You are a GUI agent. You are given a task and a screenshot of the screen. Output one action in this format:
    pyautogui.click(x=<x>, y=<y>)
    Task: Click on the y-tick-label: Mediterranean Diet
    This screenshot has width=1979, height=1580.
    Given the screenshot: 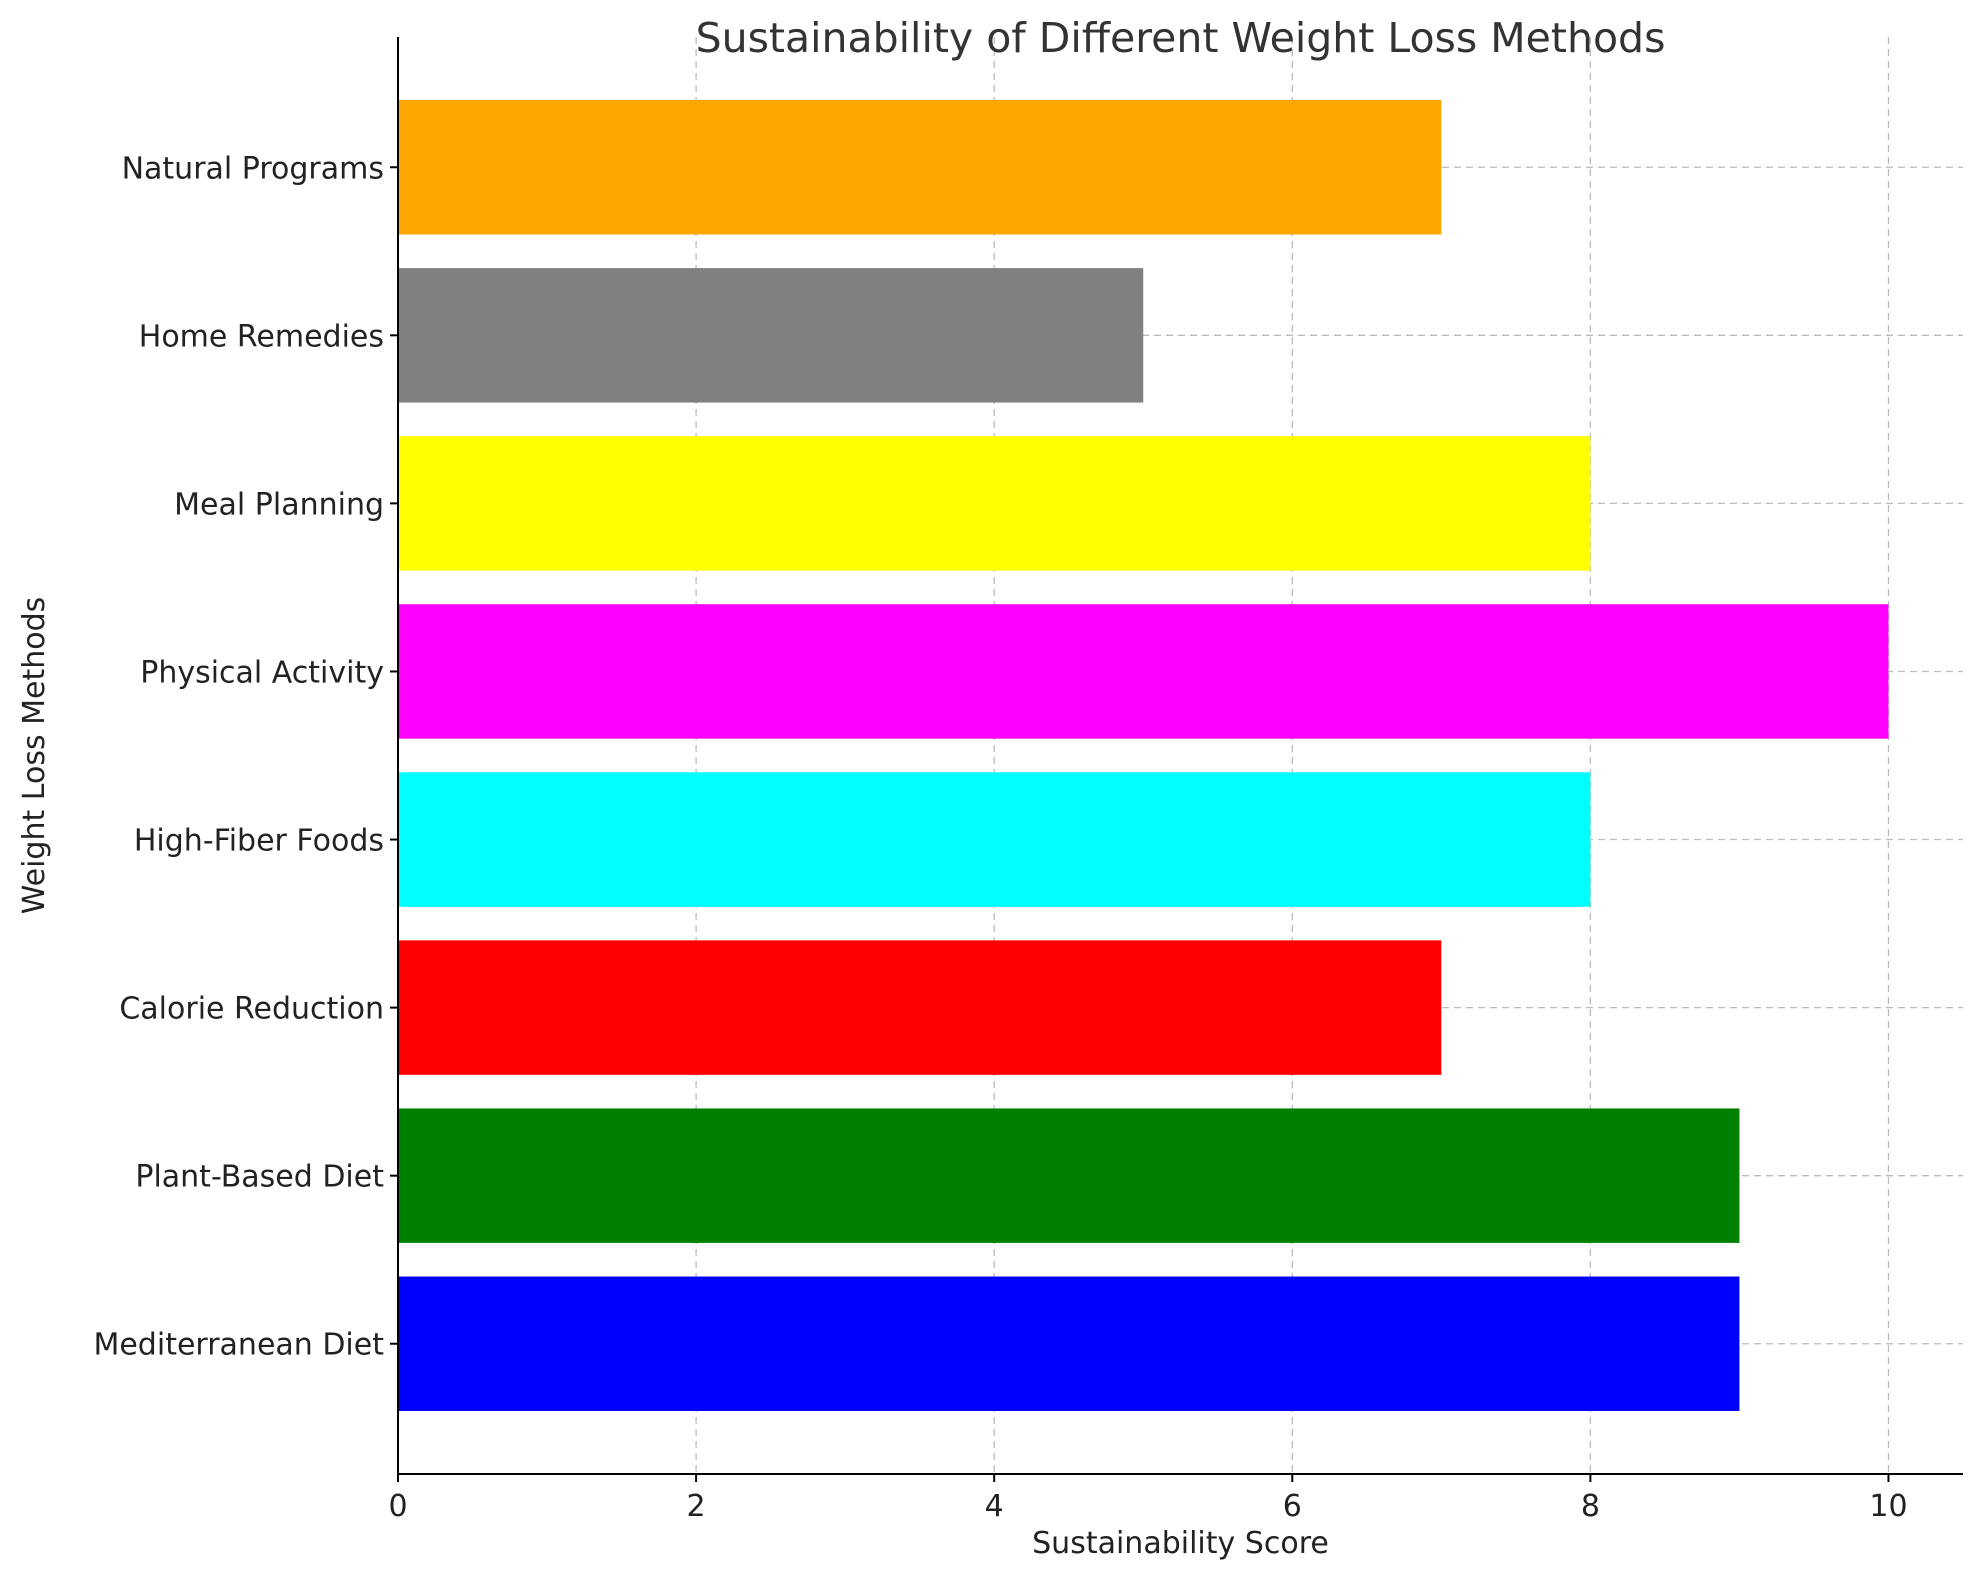 What is the action you would take?
    pyautogui.click(x=238, y=1345)
    